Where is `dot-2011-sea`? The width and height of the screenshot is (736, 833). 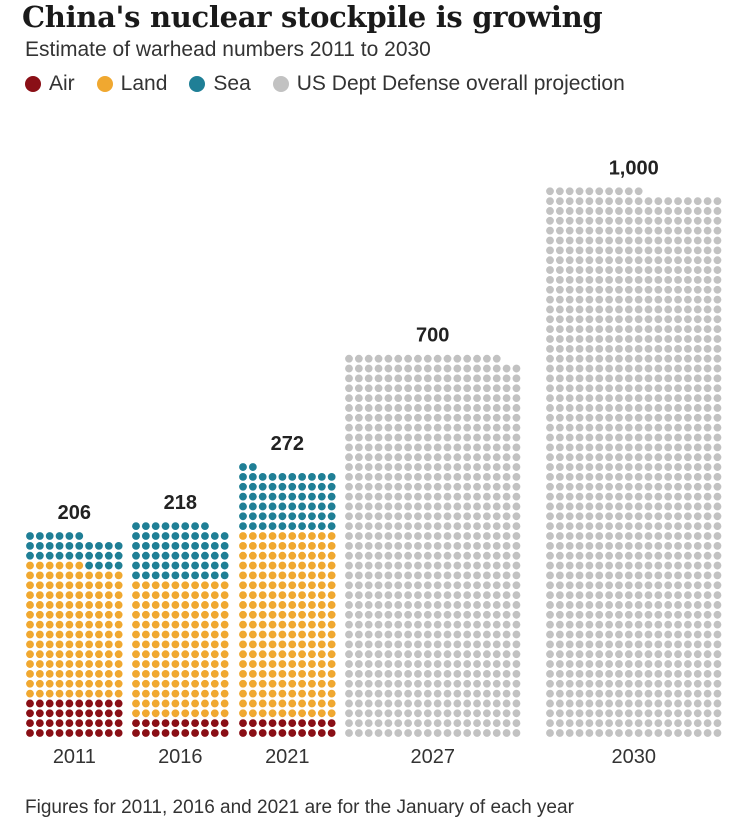
dot-2011-sea is located at coordinates (59, 536).